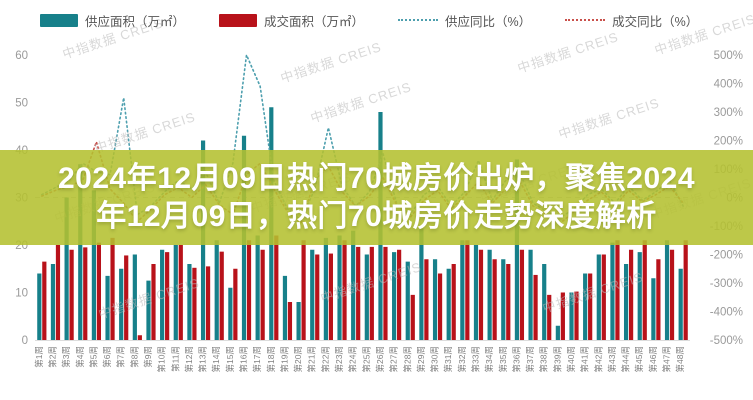 This screenshot has width=753, height=400. Describe the element at coordinates (680, 359) in the screenshot. I see `svg-text: 第48周` at that location.